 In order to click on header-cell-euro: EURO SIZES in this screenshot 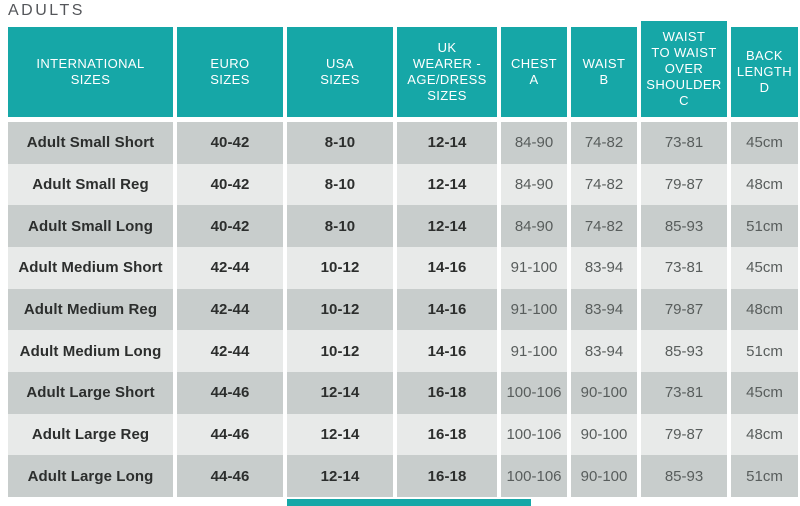, I will do `click(230, 72)`.